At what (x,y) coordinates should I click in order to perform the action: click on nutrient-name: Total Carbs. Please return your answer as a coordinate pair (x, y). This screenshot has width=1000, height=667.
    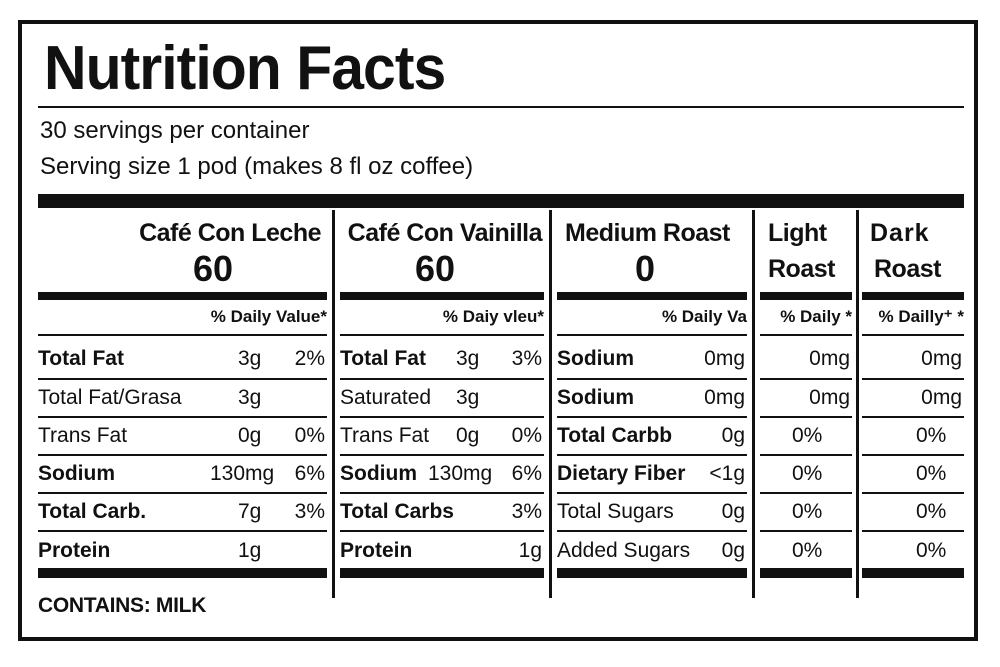
    Looking at the image, I should click on (397, 511).